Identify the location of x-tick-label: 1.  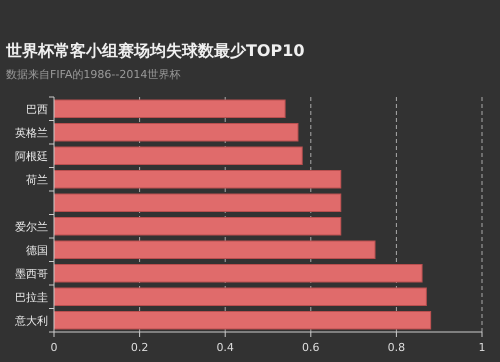
(482, 347).